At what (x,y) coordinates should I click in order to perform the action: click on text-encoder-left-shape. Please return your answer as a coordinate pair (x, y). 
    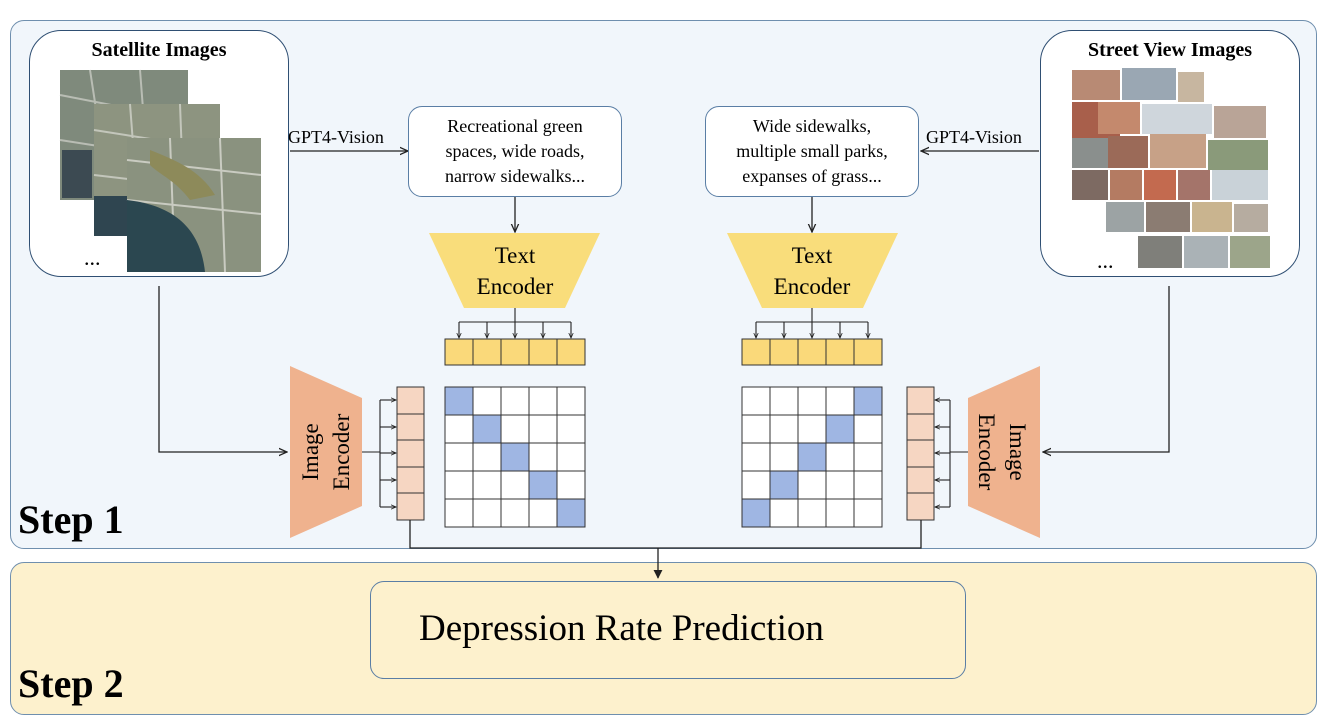
    Looking at the image, I should click on (514, 270).